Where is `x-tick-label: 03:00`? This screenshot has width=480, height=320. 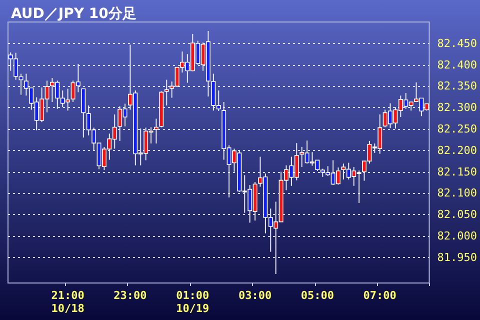
x-tick-label: 03:00 is located at coordinates (255, 295).